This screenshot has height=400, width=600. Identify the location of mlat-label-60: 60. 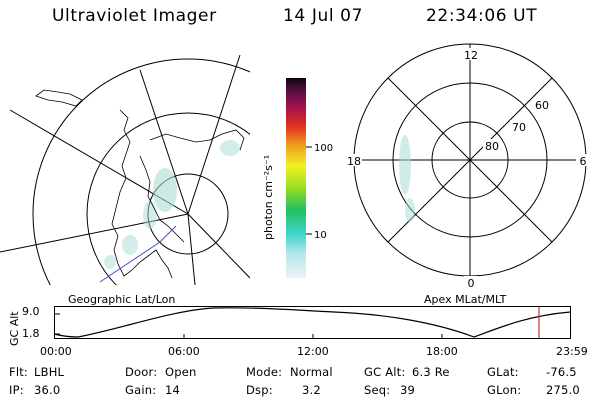
(542, 105).